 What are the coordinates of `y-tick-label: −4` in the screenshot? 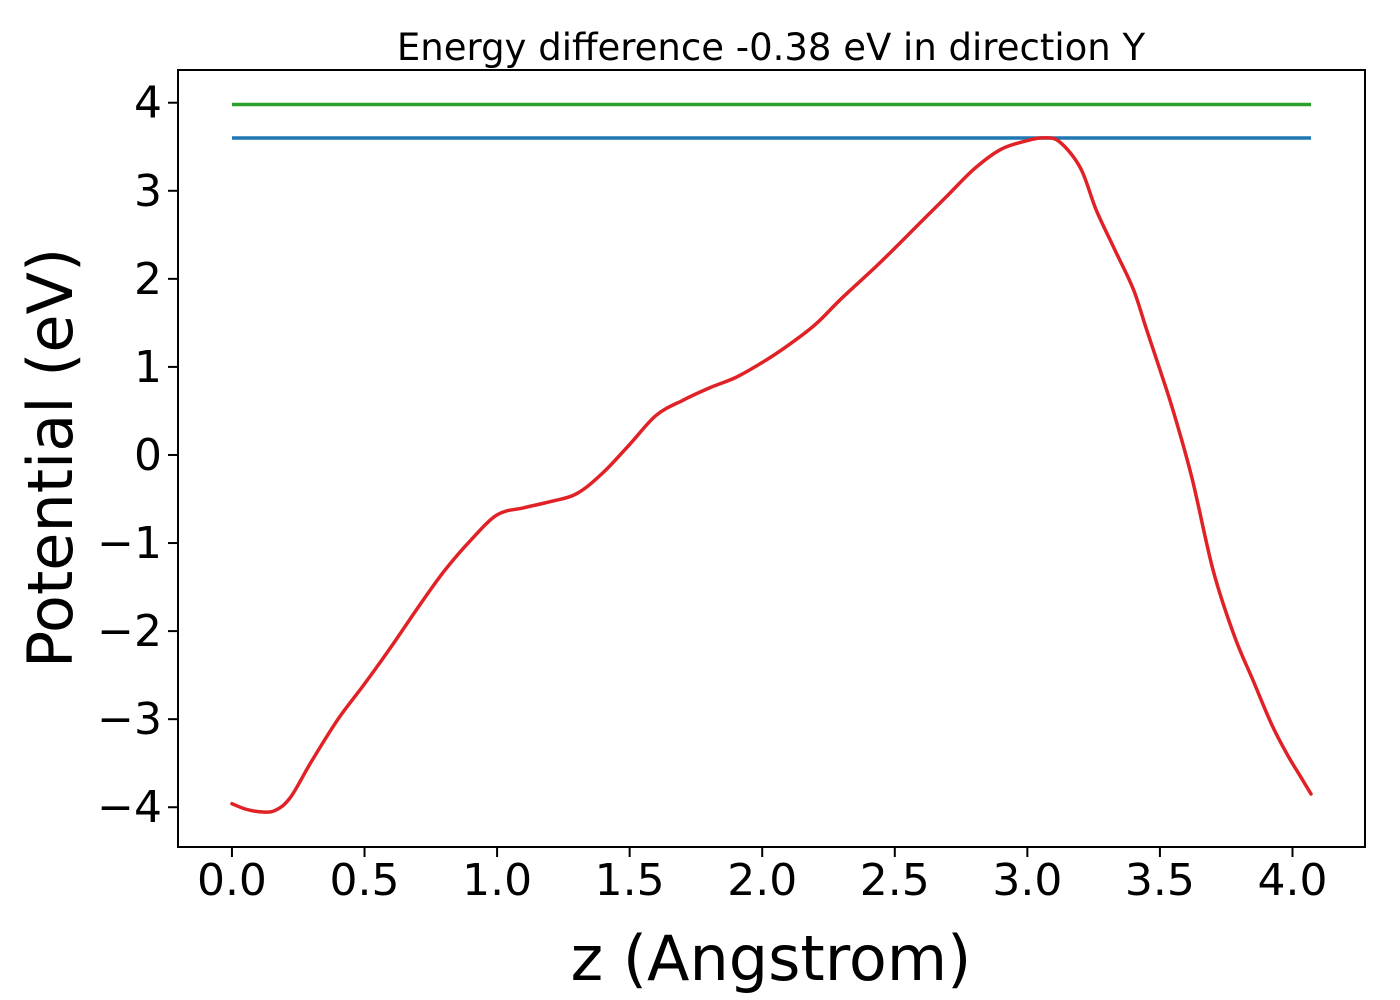 It's located at (129, 807).